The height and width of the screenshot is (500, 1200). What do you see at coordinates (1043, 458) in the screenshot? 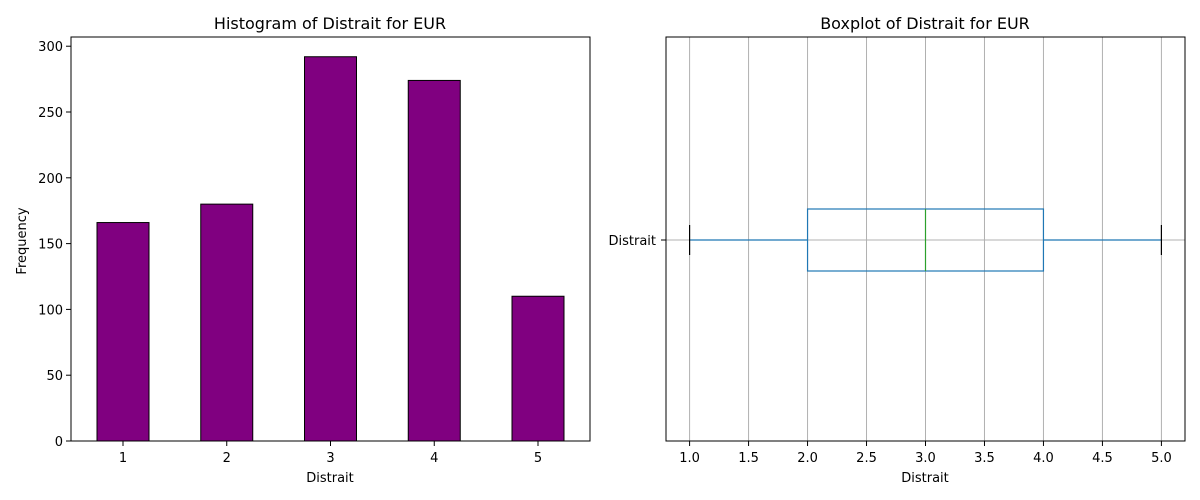
I see `boxplot-x-tick-label: 4.0` at bounding box center [1043, 458].